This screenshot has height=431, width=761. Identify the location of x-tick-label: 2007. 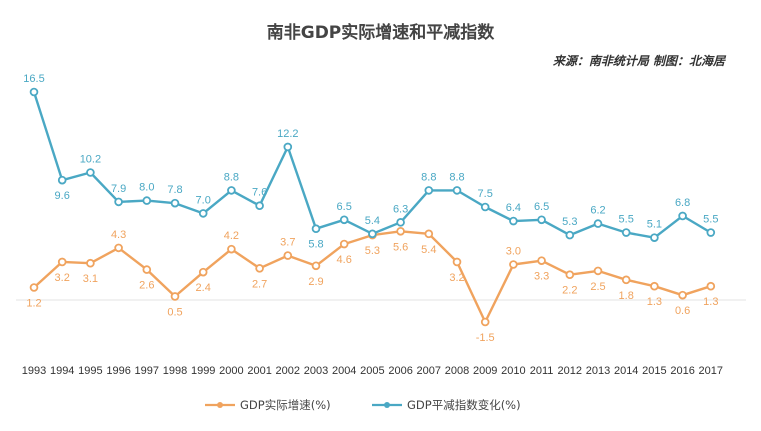
(429, 371).